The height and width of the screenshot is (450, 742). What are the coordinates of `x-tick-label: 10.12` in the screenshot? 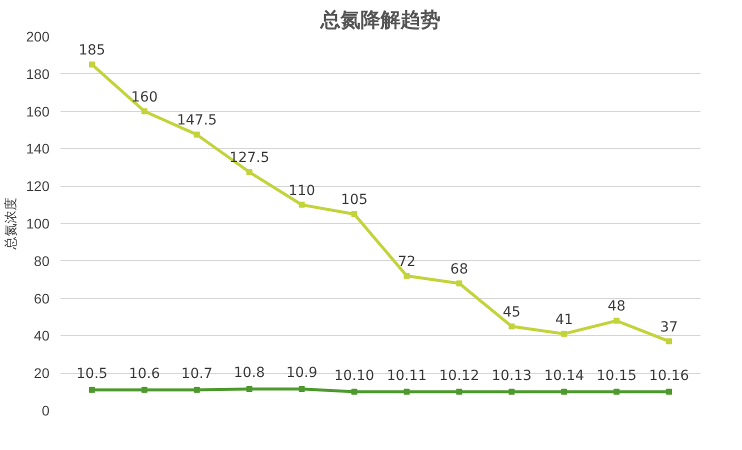 It's located at (459, 376).